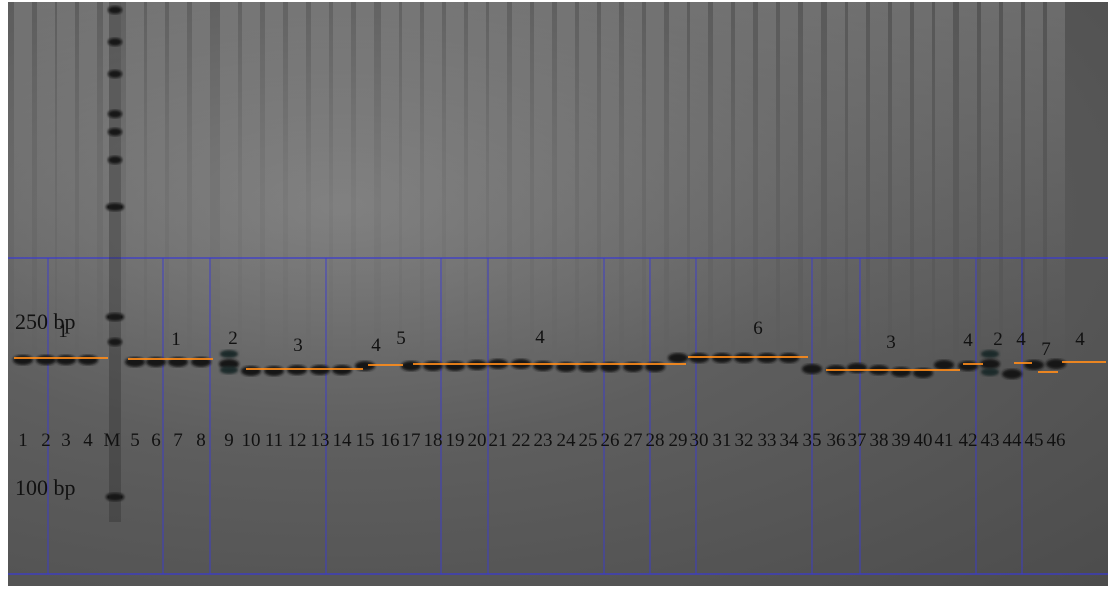 This screenshot has height=589, width=1112. I want to click on lane-label: 33, so click(767, 440).